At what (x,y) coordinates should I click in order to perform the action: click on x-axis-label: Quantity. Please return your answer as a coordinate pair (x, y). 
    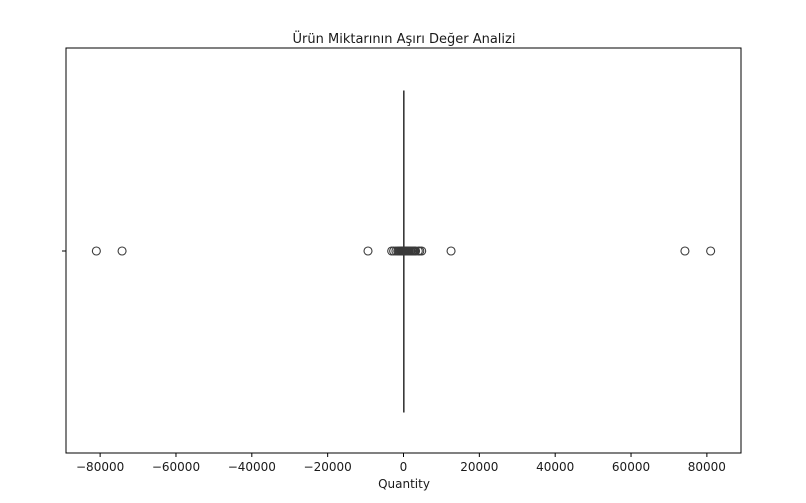
    Looking at the image, I should click on (404, 484).